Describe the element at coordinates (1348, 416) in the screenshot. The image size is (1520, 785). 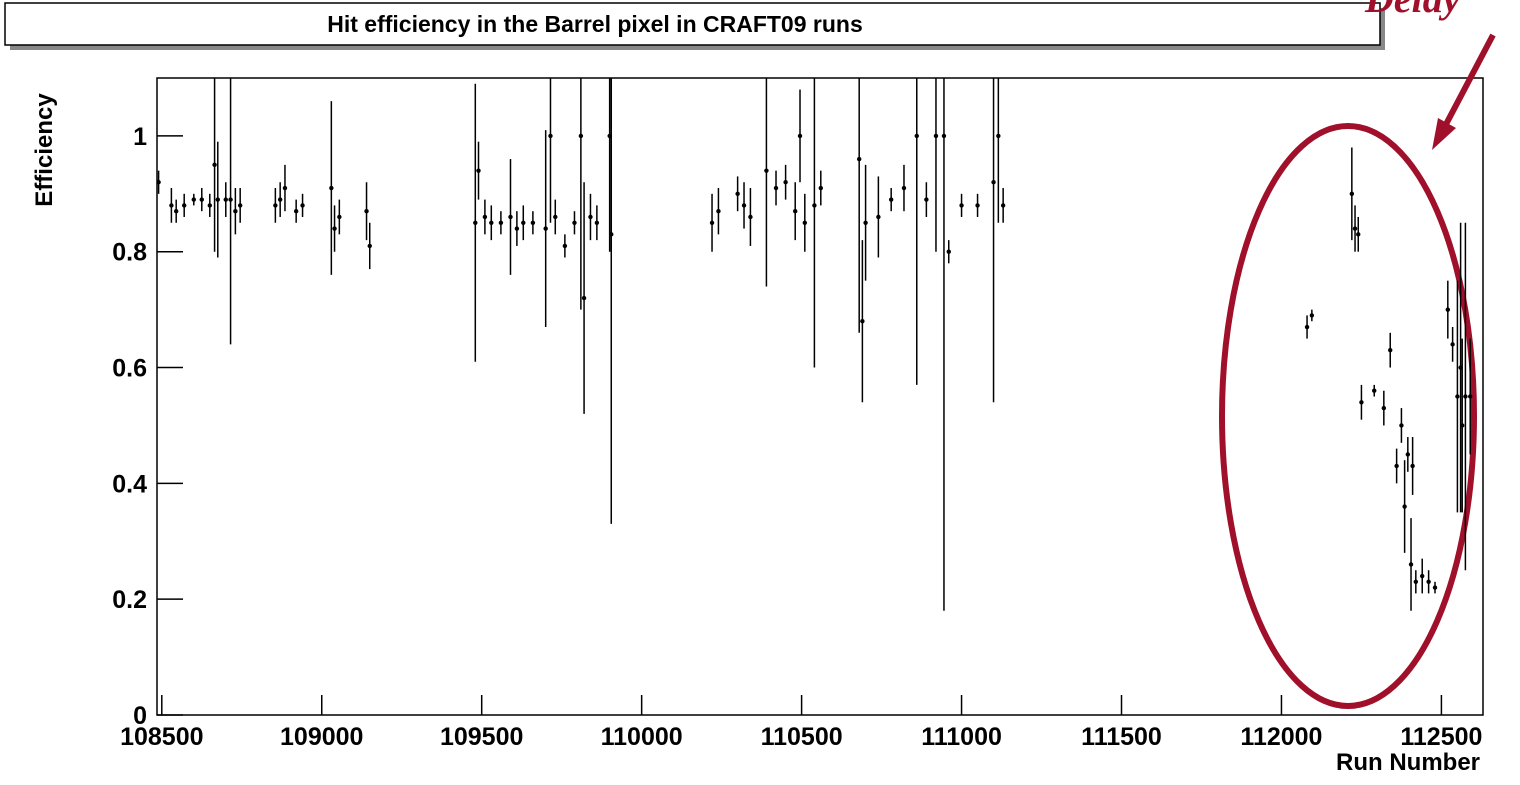
I see `highlight-ellipse` at that location.